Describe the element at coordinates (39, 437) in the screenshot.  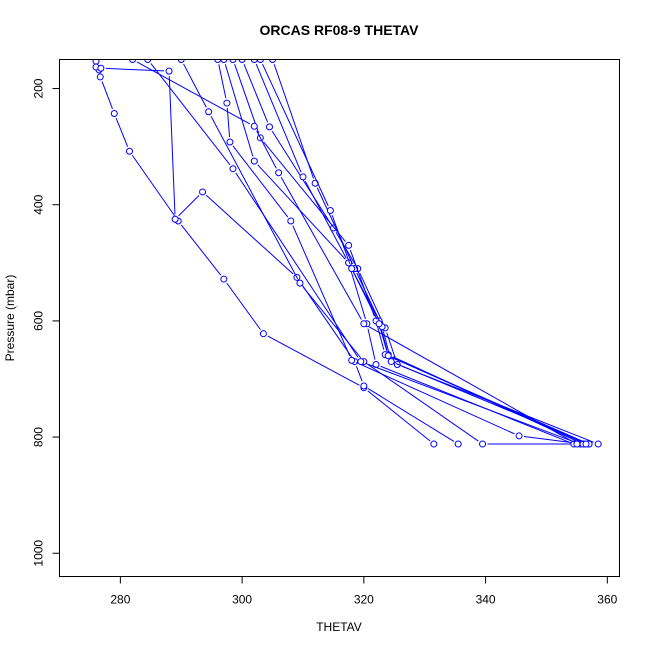
I see `y-tick-label: 800` at that location.